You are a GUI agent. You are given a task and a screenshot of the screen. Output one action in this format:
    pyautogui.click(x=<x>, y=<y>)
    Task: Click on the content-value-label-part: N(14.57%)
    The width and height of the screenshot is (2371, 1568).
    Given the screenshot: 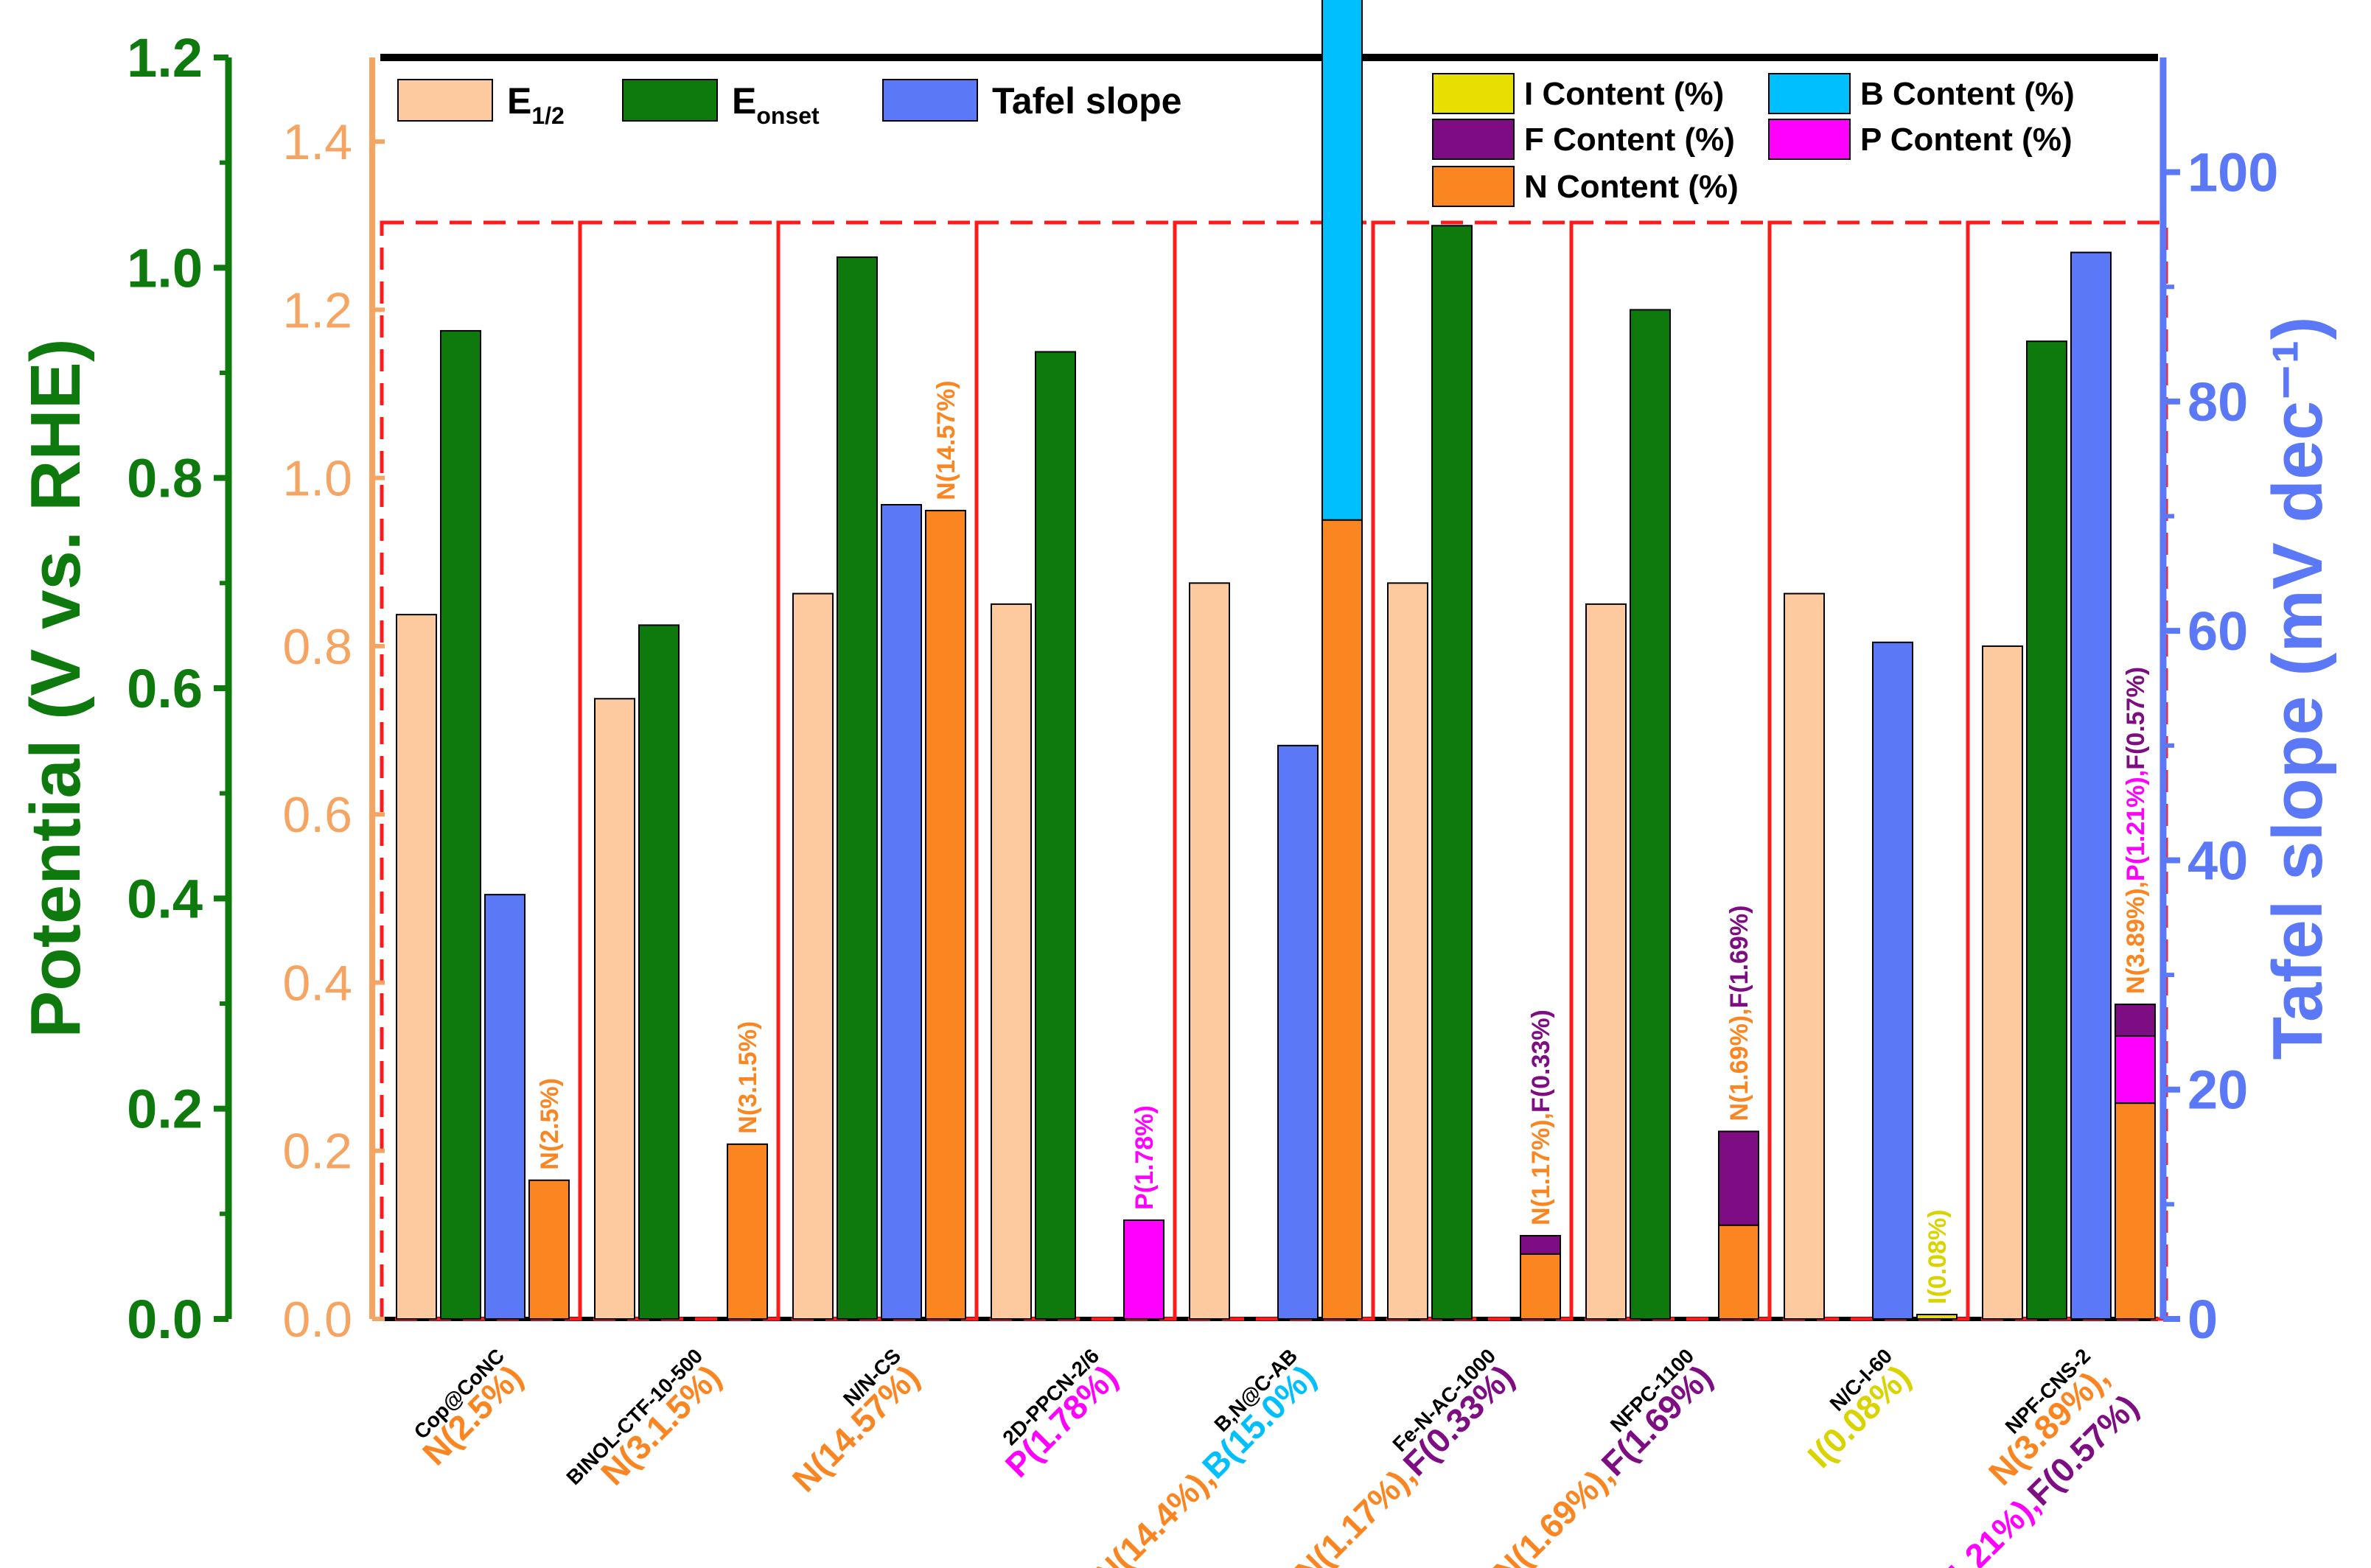 What is the action you would take?
    pyautogui.click(x=946, y=440)
    